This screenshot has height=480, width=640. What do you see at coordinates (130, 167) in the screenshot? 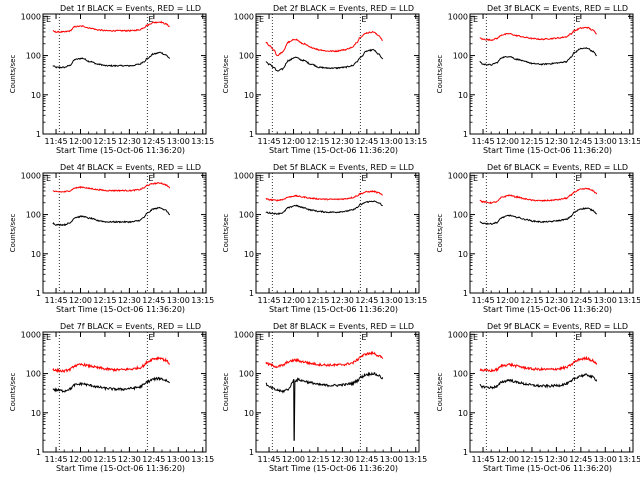
I see `panel-title: Det 4f BLACK = Events, RED = LLD` at bounding box center [130, 167].